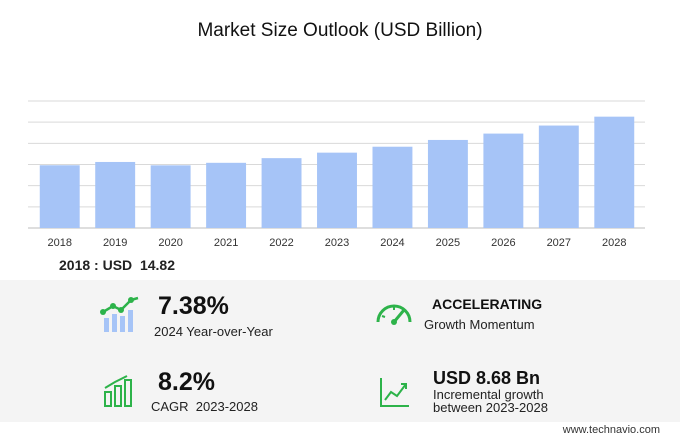 This screenshot has height=440, width=680. I want to click on yoy-label: 2024 Year-over-Year, so click(213, 331).